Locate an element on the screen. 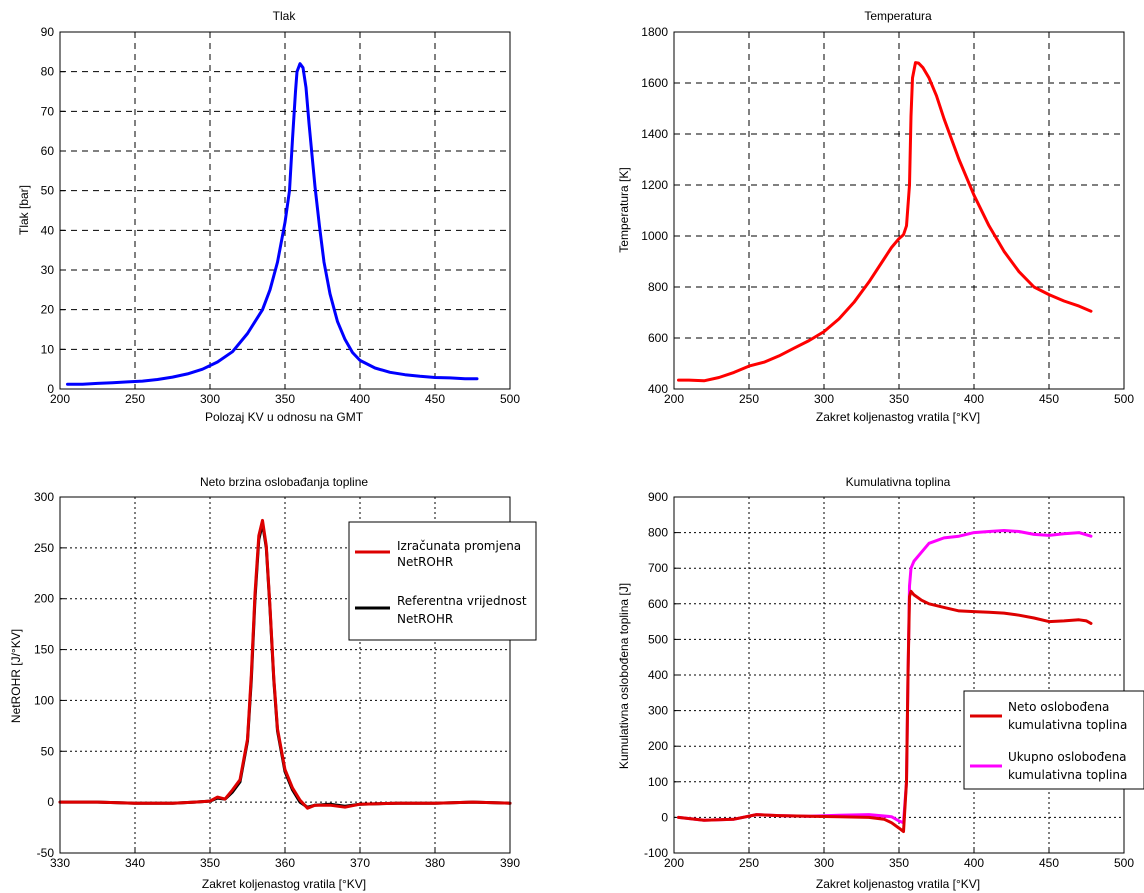 Image resolution: width=1144 pixels, height=893 pixels. y-tick-label: 1000 is located at coordinates (654, 236).